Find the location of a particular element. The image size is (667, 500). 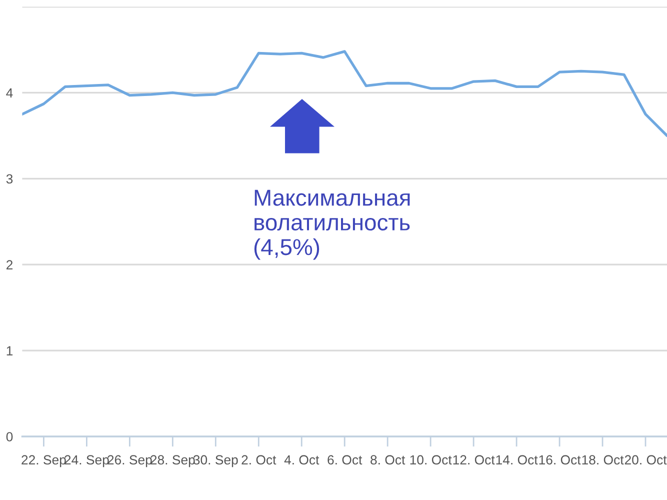

x-tick-label: 30. Sep is located at coordinates (215, 461).